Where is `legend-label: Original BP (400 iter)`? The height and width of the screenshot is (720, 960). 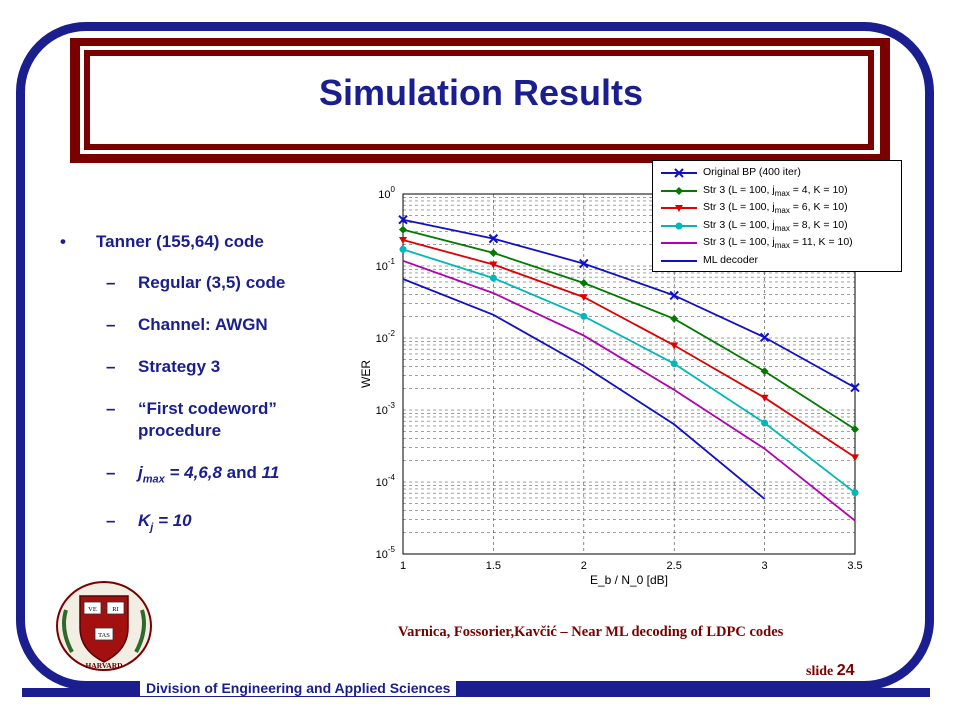
legend-label: Original BP (400 iter) is located at coordinates (752, 172).